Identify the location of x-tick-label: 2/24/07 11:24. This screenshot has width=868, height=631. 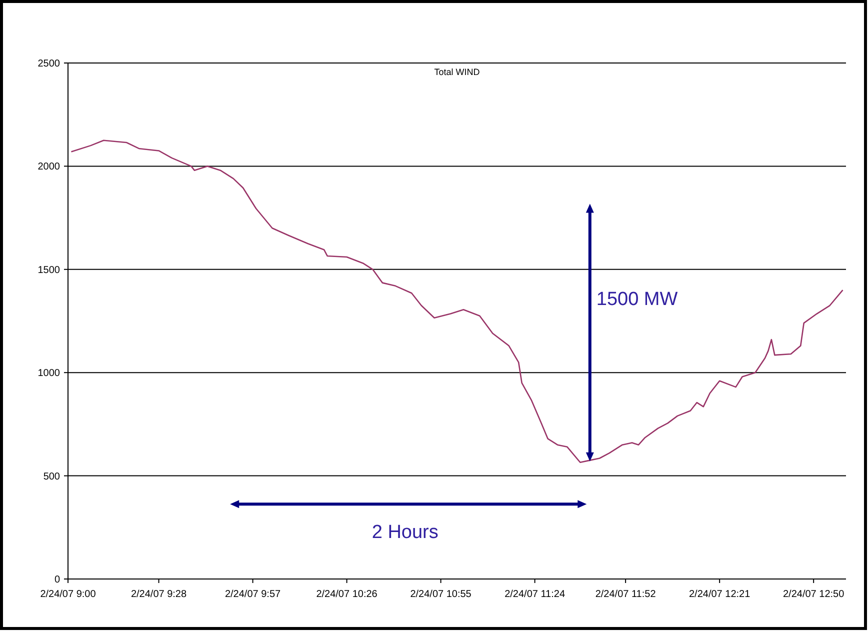
(535, 594).